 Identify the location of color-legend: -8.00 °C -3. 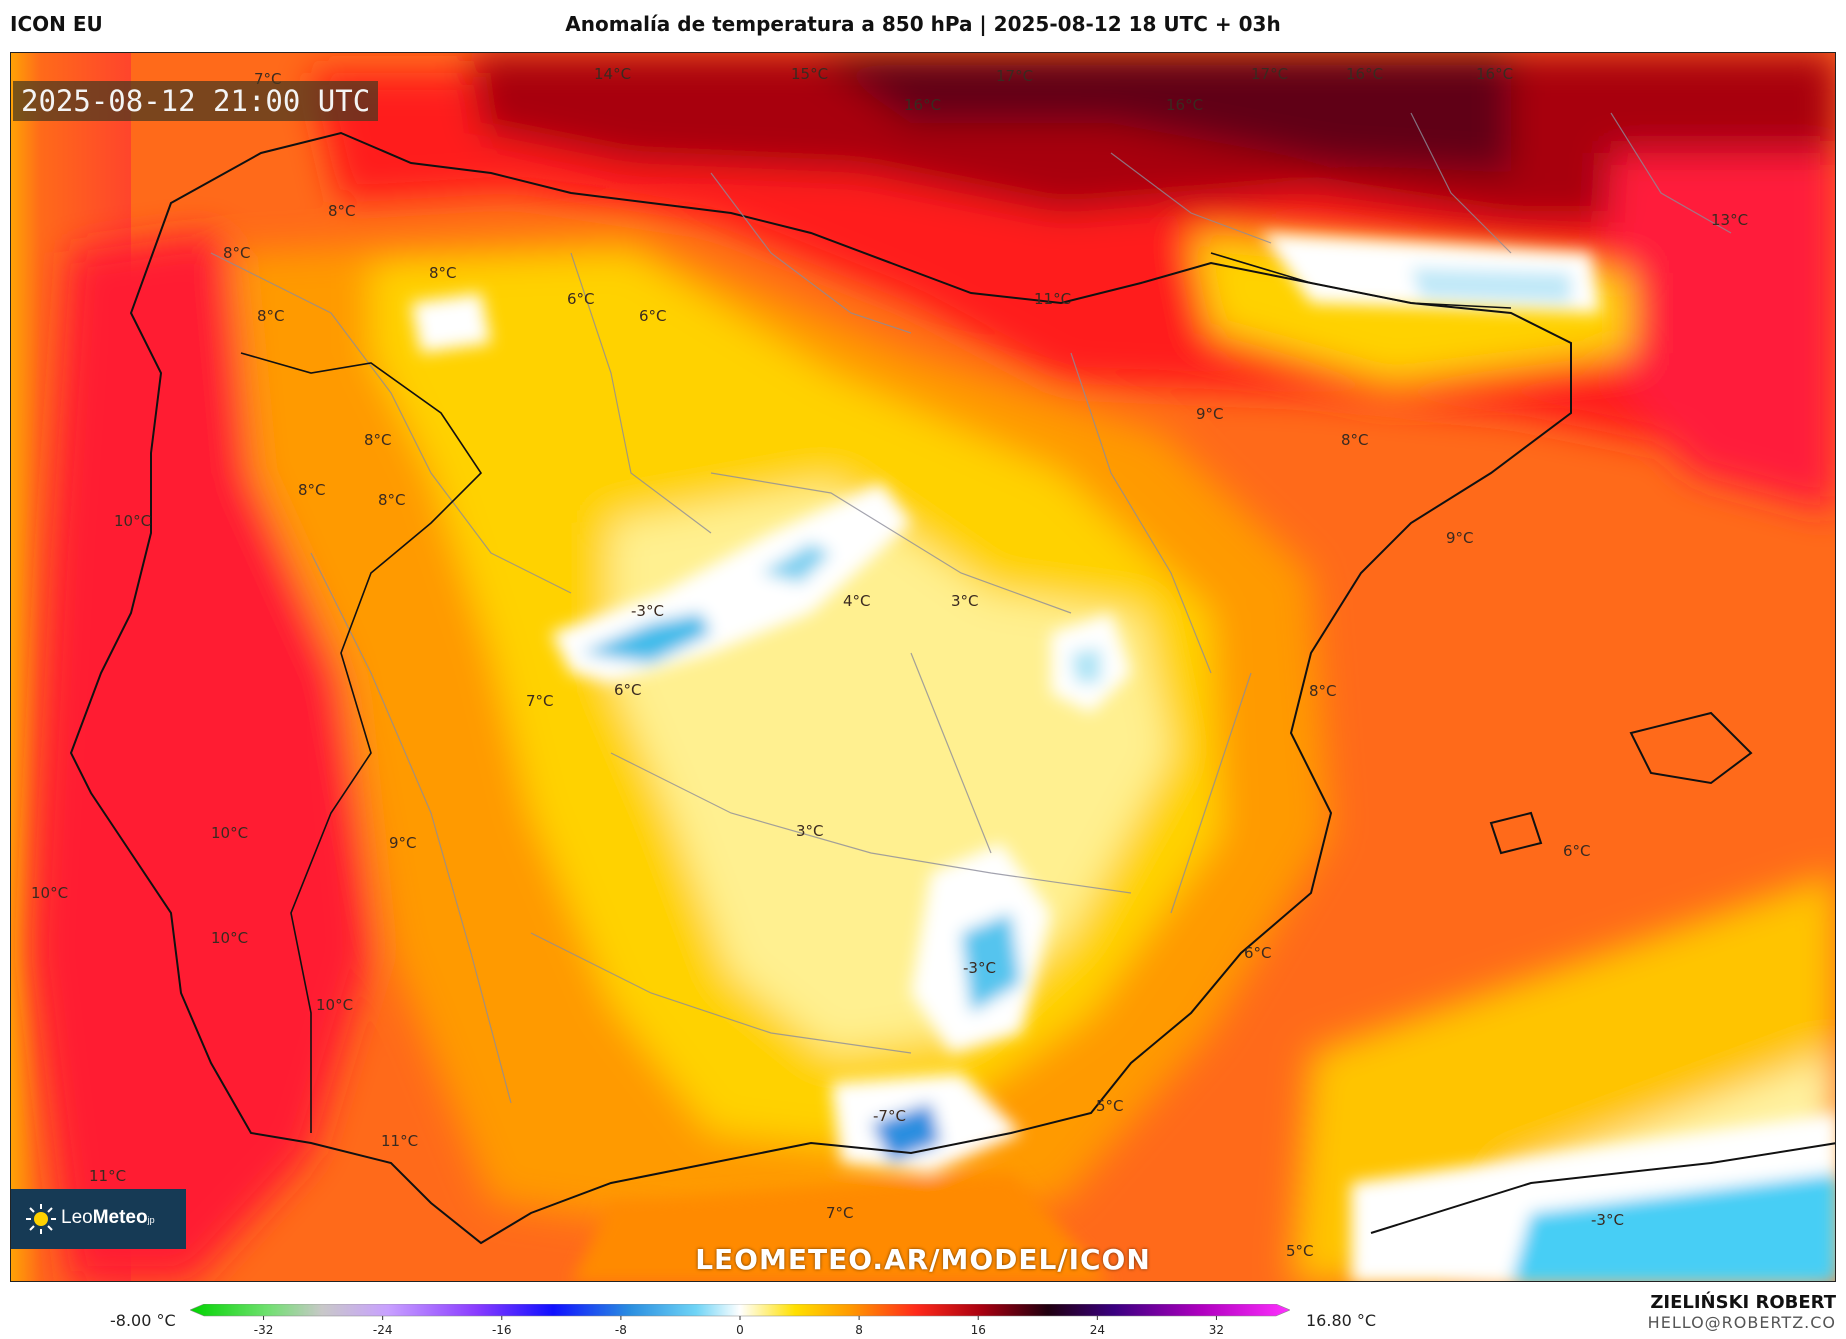
(923, 1310).